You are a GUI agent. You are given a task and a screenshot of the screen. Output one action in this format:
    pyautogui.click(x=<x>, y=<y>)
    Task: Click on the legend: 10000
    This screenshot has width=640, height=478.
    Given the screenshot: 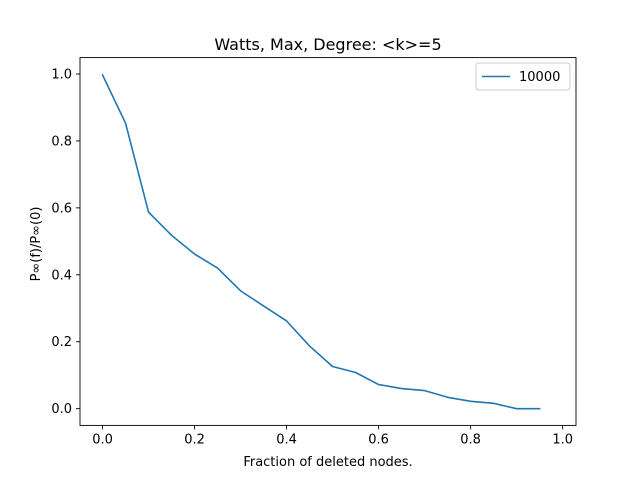 What is the action you would take?
    pyautogui.click(x=523, y=76)
    